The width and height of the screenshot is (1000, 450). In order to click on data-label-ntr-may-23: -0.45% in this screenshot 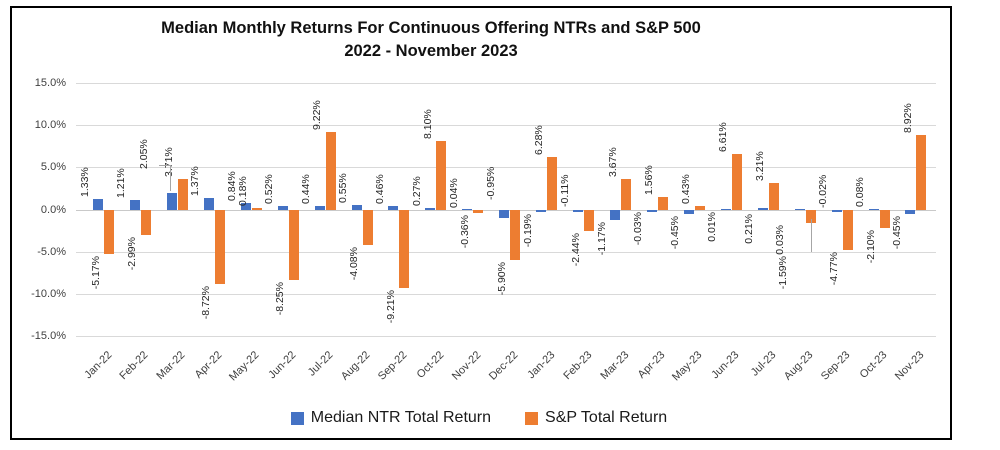, I will do `click(675, 232)`.